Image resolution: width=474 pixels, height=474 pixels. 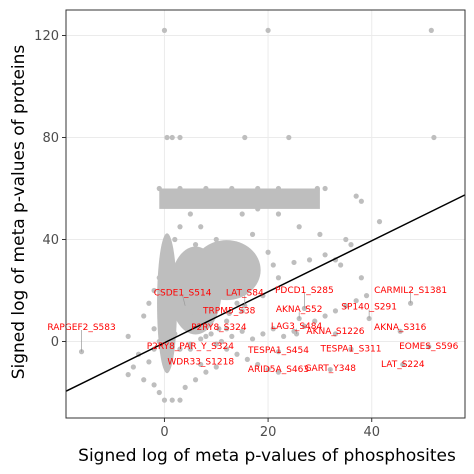 What do you see at coordinates (229, 311) in the screenshot?
I see `point-label: TRPM5_S38` at bounding box center [229, 311].